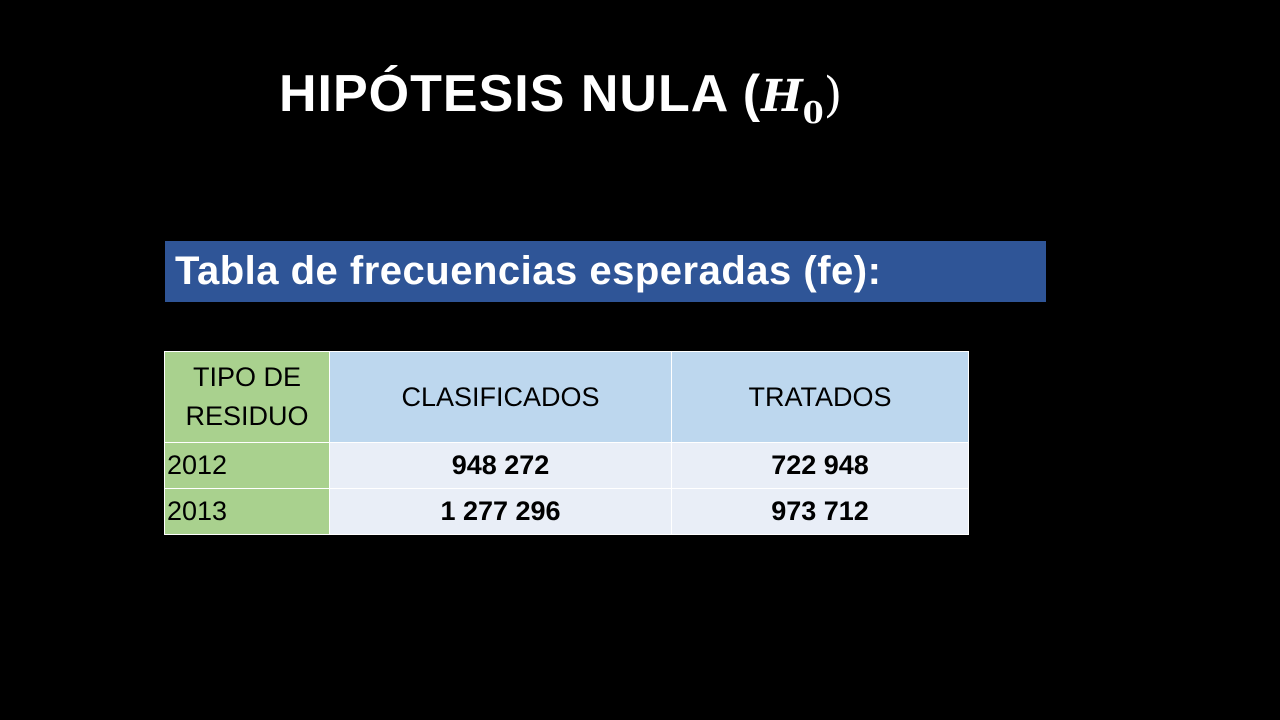 The width and height of the screenshot is (1280, 720). I want to click on subtitle-text: Tabla de frecuencias esperadas (fe):, so click(528, 271).